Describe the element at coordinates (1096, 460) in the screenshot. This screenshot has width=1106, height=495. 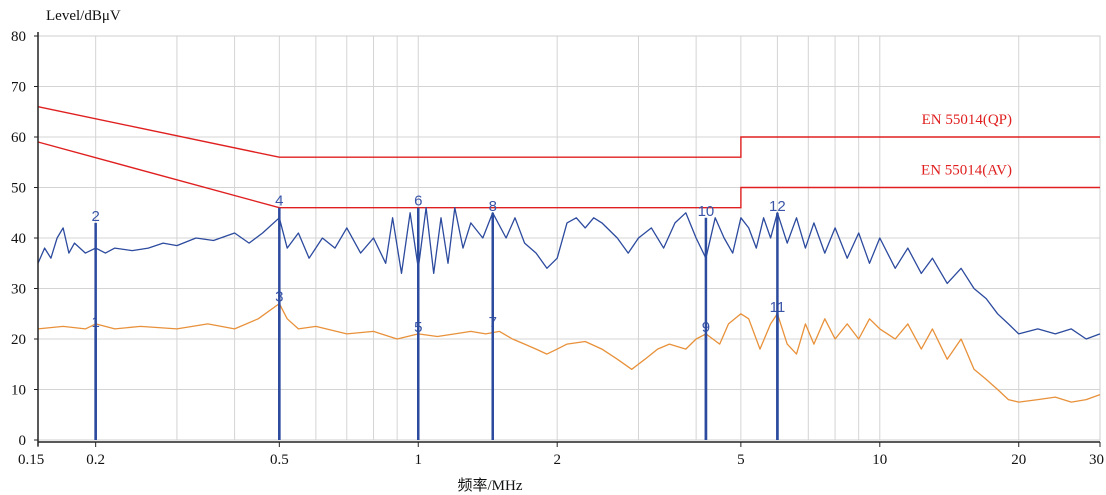
I see `x-tick-label: 30` at that location.